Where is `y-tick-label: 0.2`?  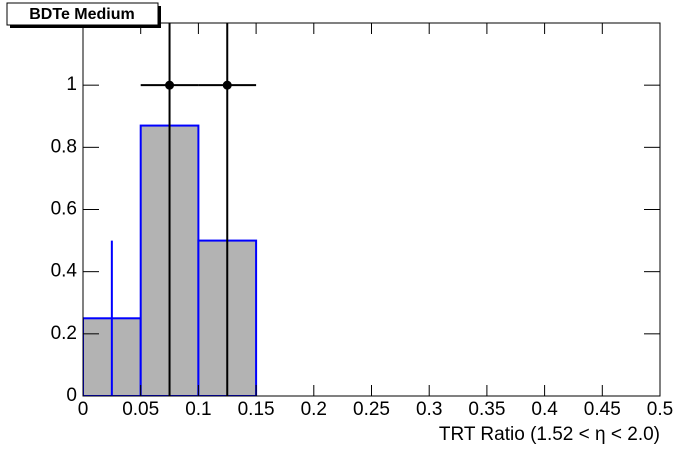
y-tick-label: 0.2 is located at coordinates (64, 333).